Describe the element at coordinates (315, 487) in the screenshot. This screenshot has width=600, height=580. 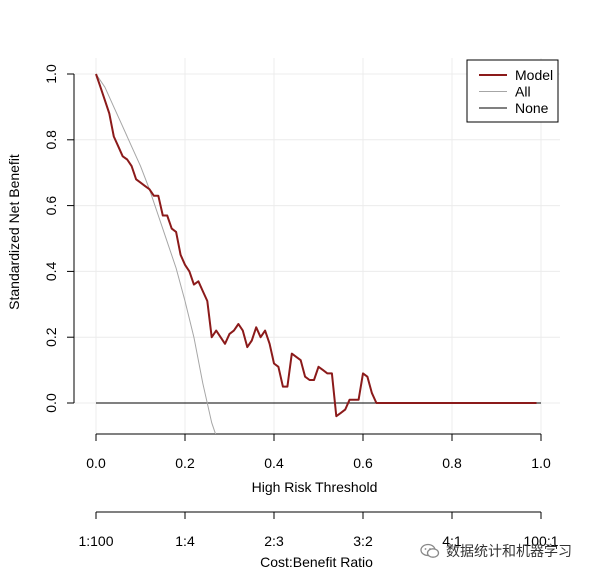
I see `x-axis-label: High Risk Threshold` at that location.